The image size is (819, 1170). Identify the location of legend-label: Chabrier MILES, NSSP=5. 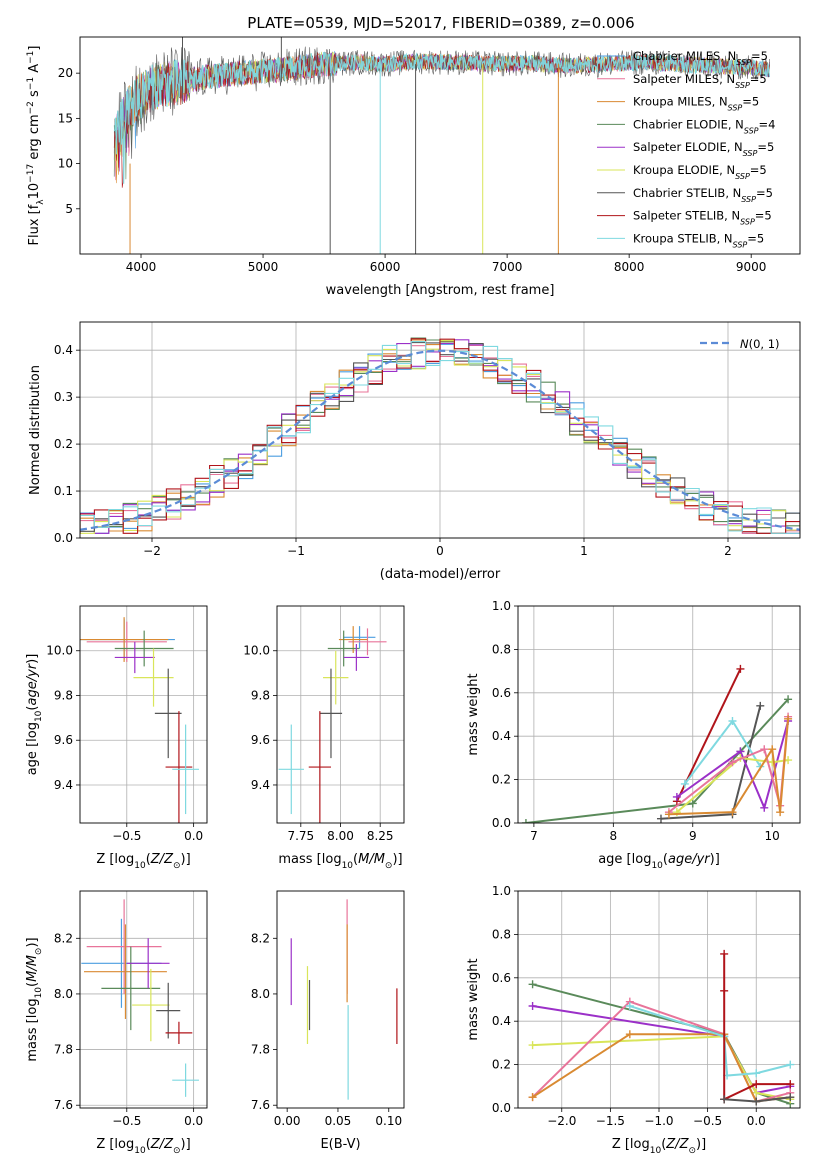
(700, 58).